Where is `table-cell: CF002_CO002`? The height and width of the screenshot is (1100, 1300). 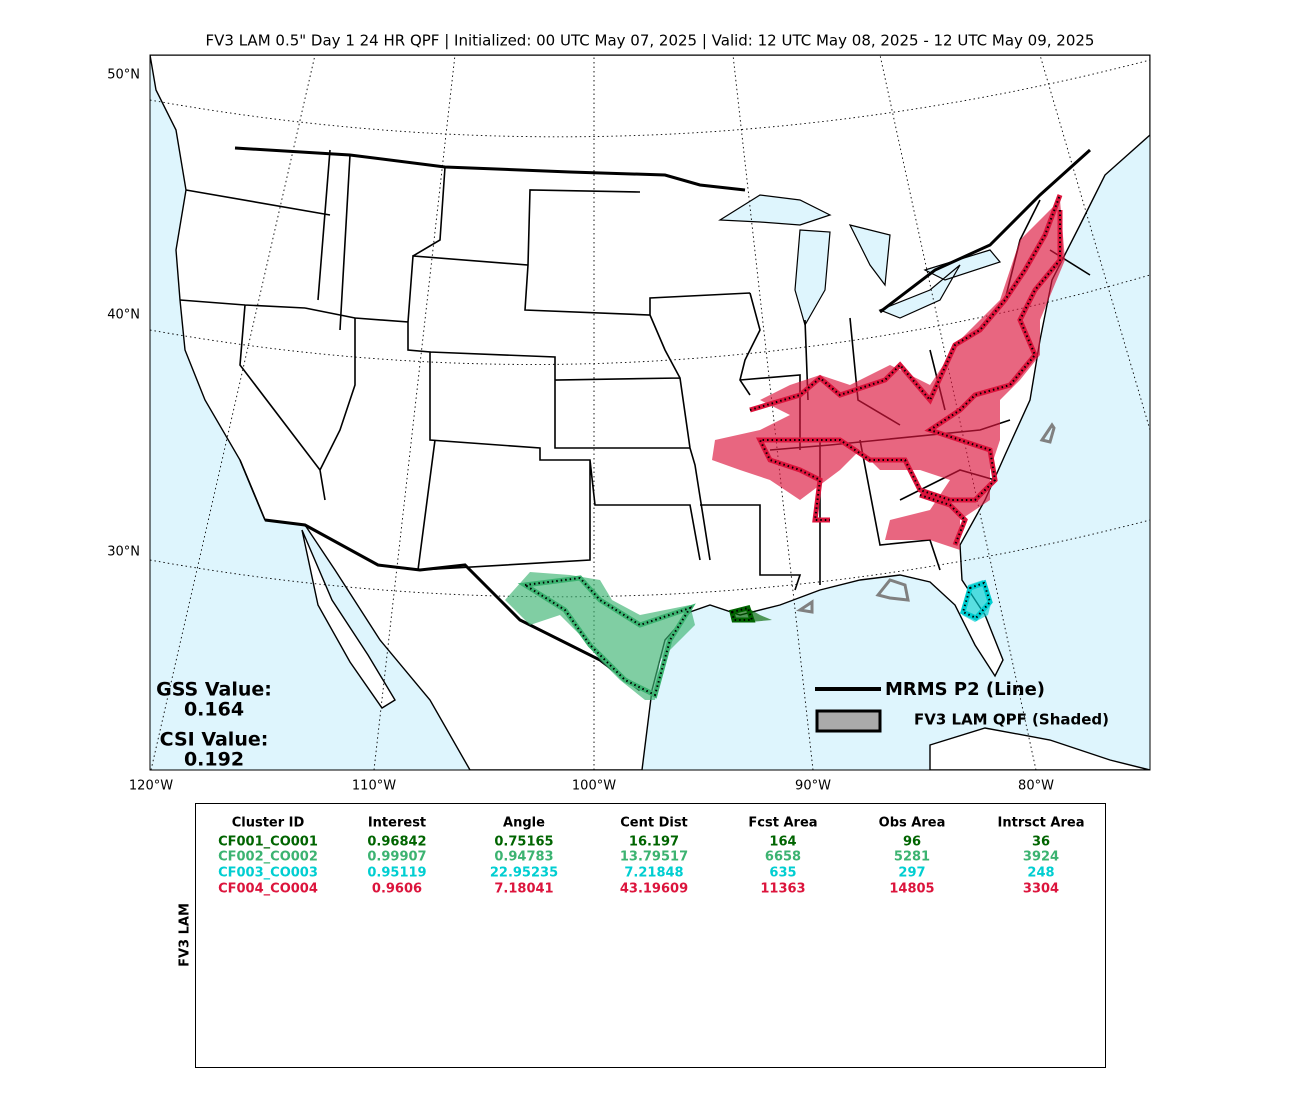
table-cell: CF002_CO002 is located at coordinates (268, 857).